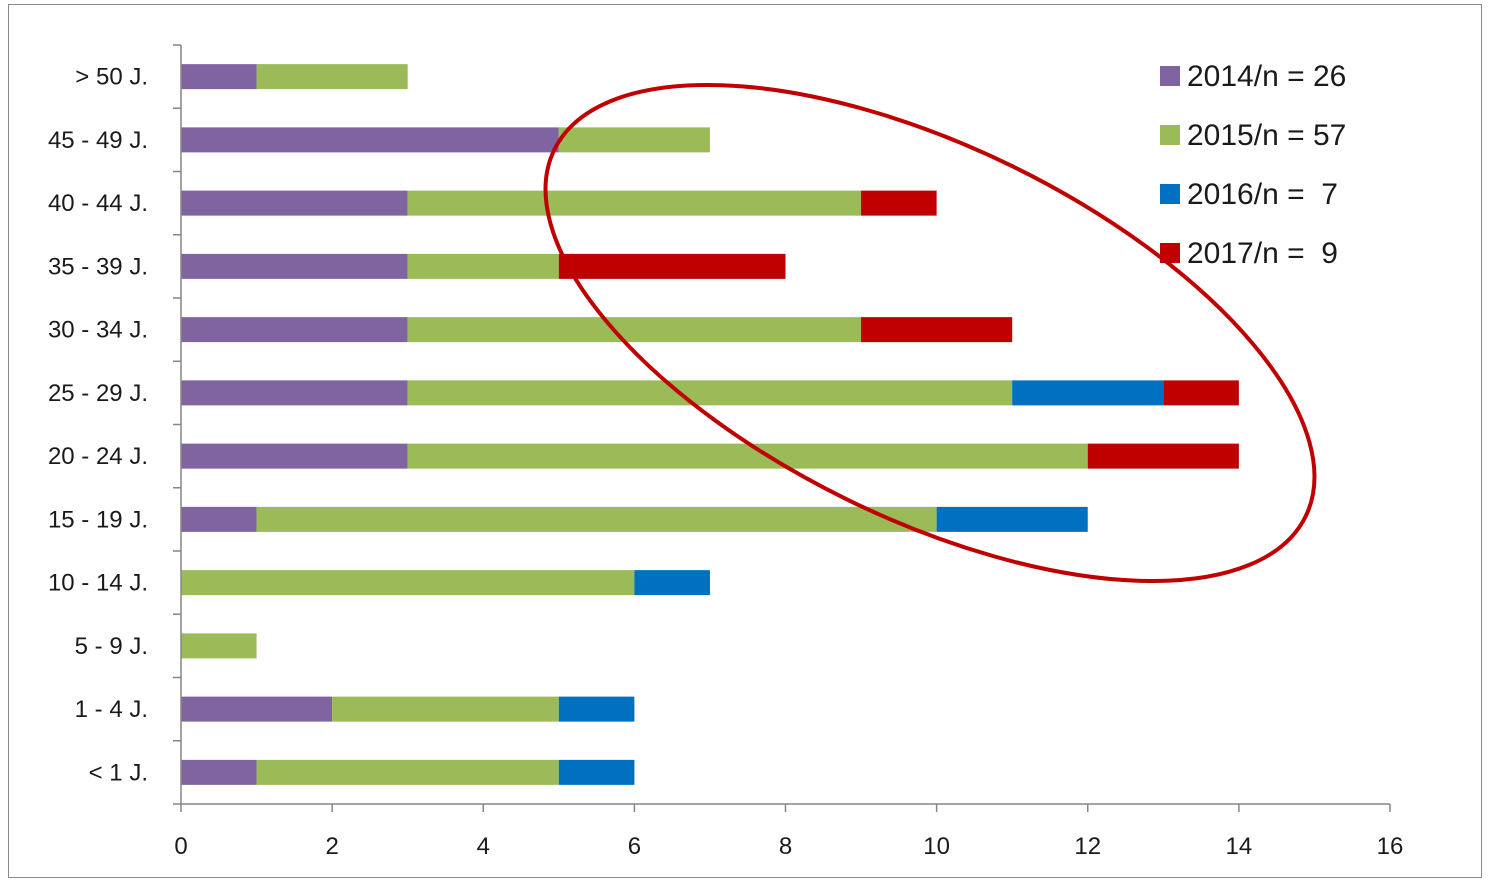 This screenshot has width=1488, height=882. I want to click on x-tick-label-8: 8, so click(785, 846).